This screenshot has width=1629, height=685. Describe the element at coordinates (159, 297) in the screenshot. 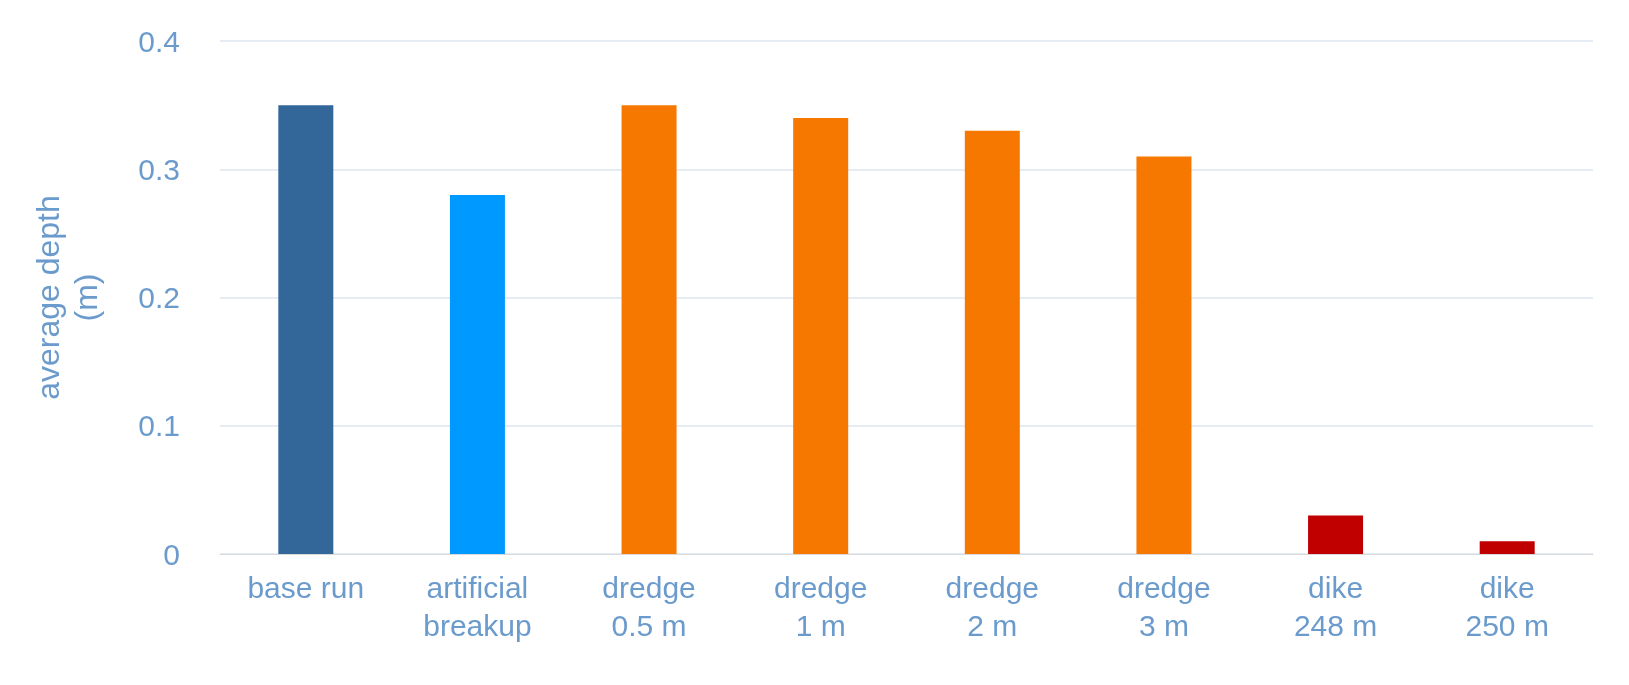

I see `y-tick-label: 0.2` at that location.